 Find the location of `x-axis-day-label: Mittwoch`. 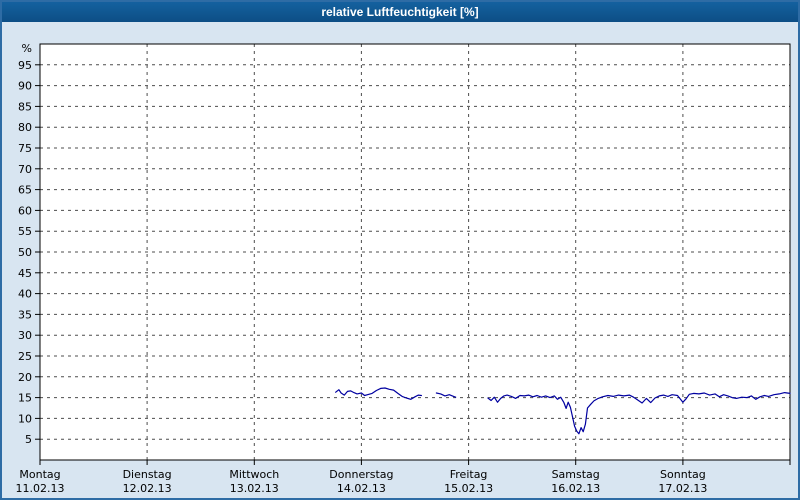

x-axis-day-label: Mittwoch is located at coordinates (254, 474).